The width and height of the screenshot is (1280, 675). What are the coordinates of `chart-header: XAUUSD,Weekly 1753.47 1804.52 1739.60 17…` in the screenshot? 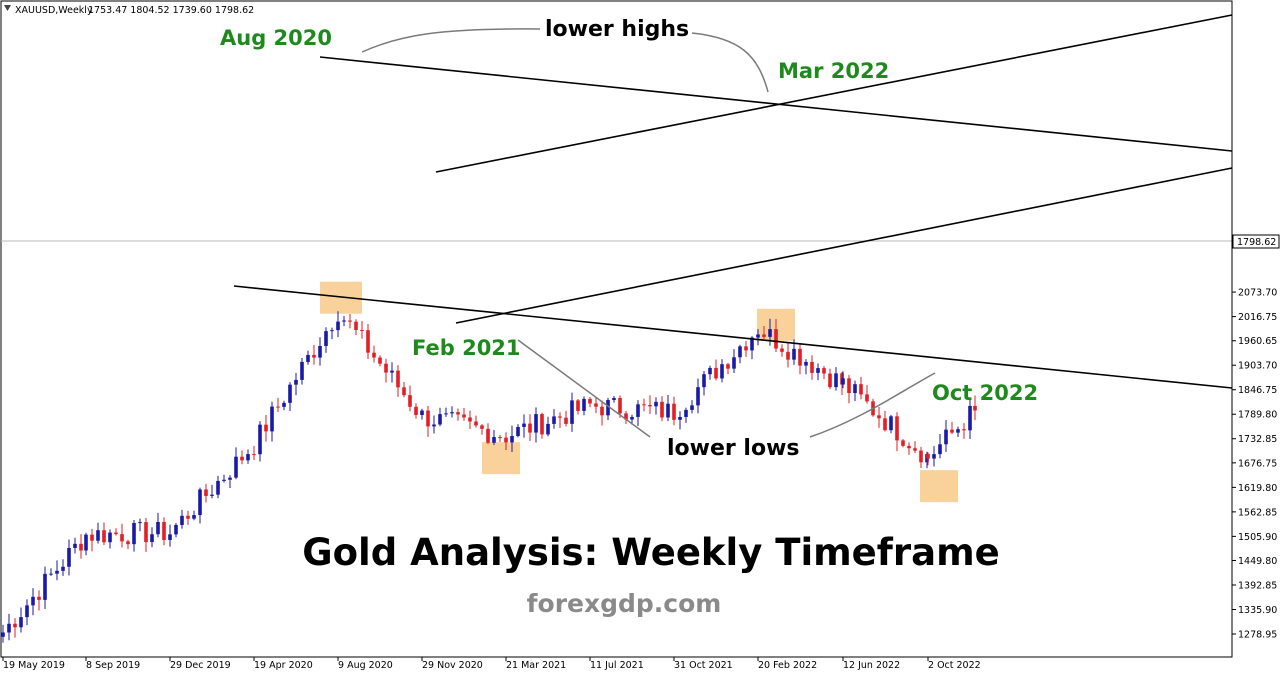 It's located at (129, 10).